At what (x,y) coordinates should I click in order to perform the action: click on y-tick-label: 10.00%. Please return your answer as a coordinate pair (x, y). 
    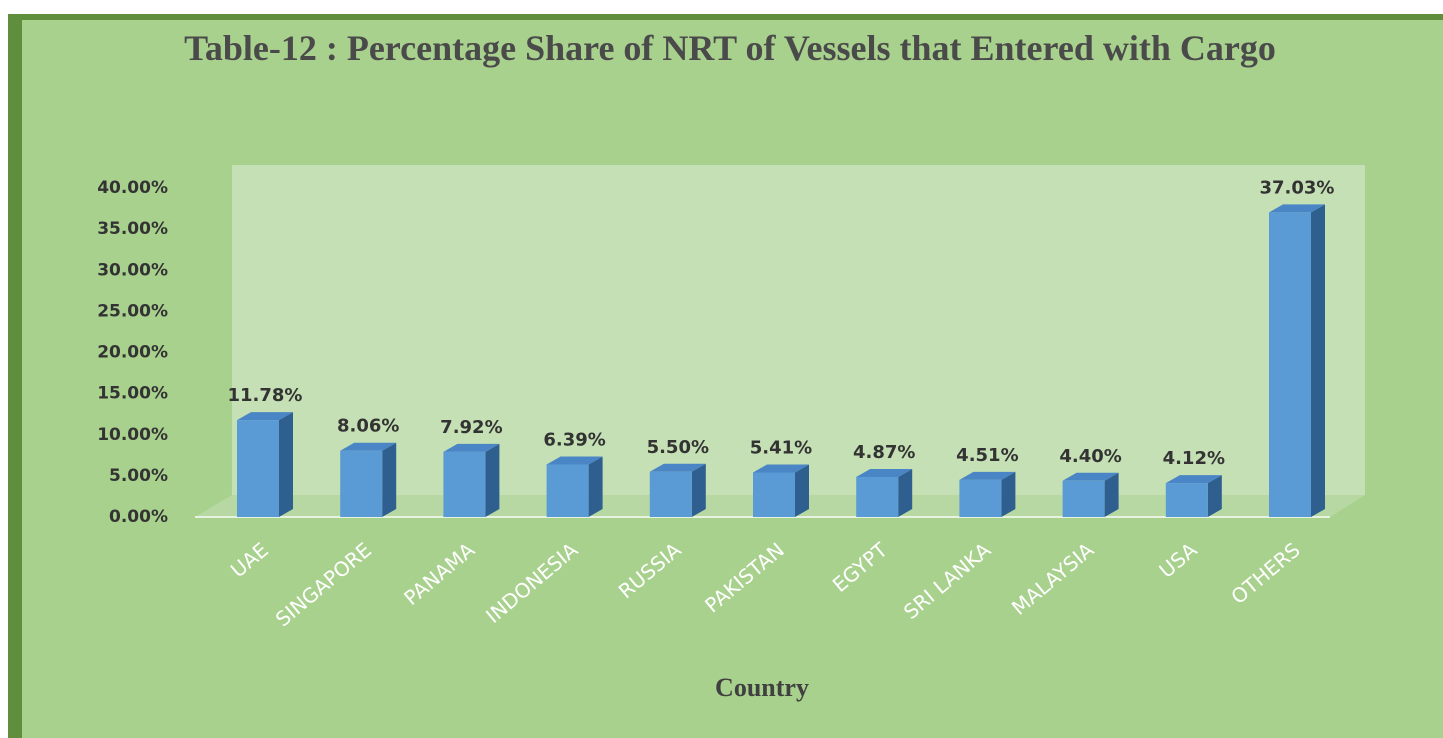
    Looking at the image, I should click on (132, 435).